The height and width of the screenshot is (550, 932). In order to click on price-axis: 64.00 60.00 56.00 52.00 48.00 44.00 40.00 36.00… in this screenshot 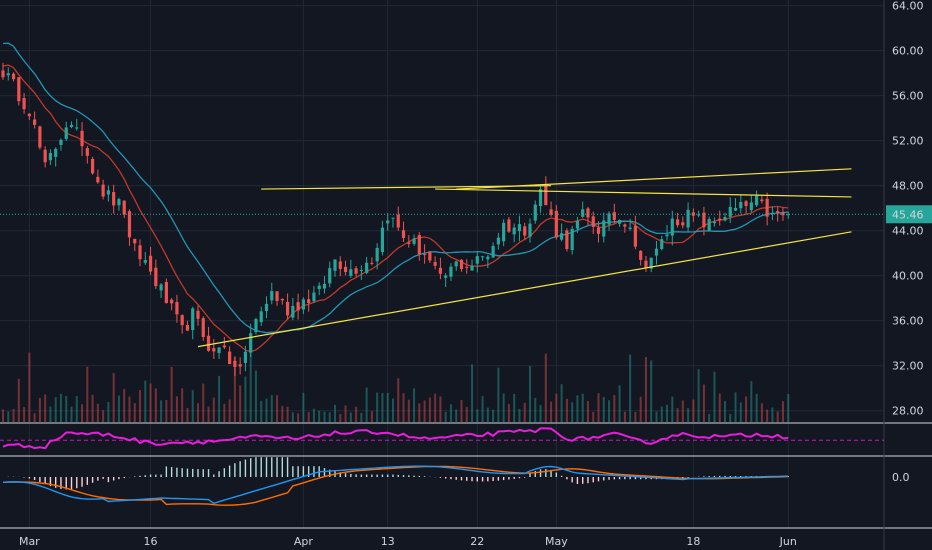, I will do `click(908, 209)`.